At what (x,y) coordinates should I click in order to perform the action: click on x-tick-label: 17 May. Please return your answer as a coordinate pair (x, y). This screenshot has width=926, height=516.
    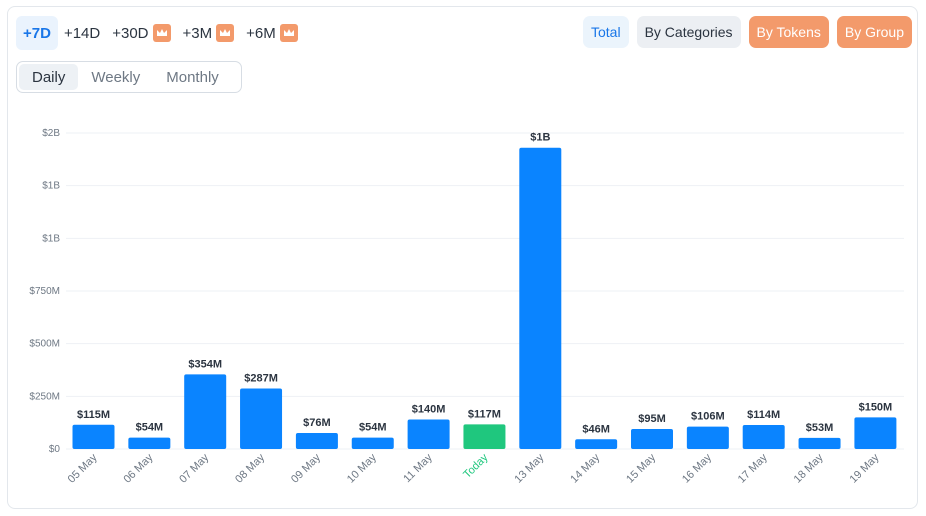
    Looking at the image, I should click on (753, 468).